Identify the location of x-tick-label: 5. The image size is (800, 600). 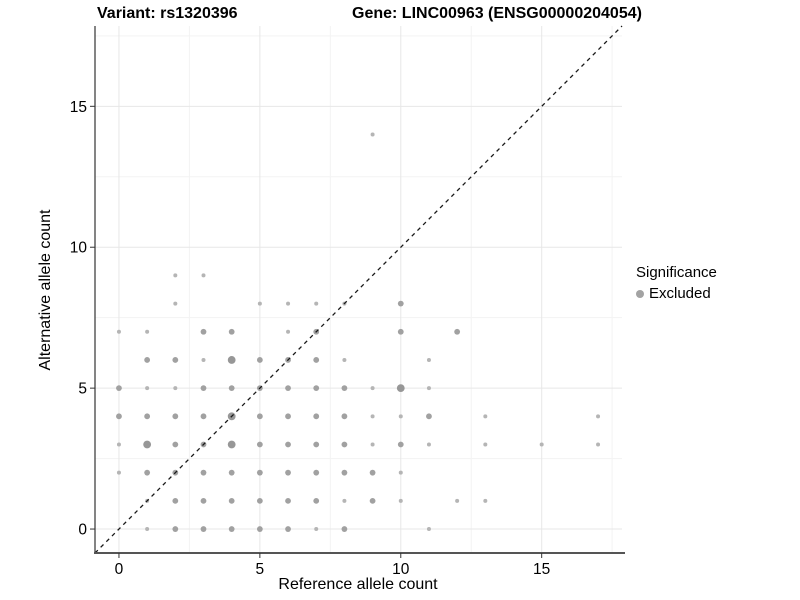
(260, 569).